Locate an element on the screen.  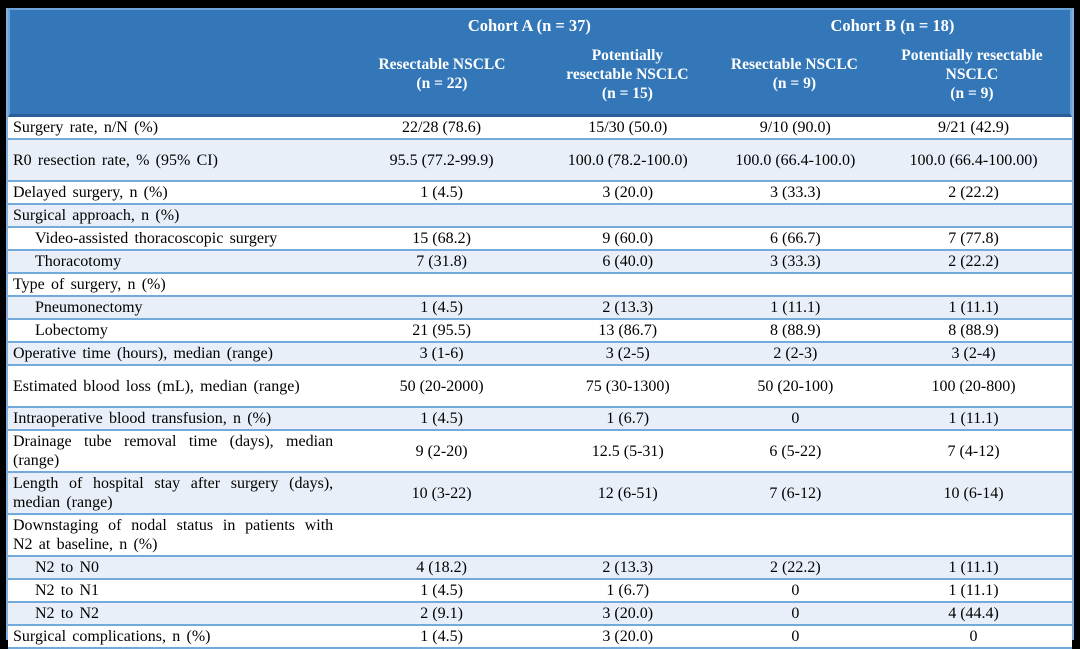
cell-value: 50 (20-100) is located at coordinates (795, 386).